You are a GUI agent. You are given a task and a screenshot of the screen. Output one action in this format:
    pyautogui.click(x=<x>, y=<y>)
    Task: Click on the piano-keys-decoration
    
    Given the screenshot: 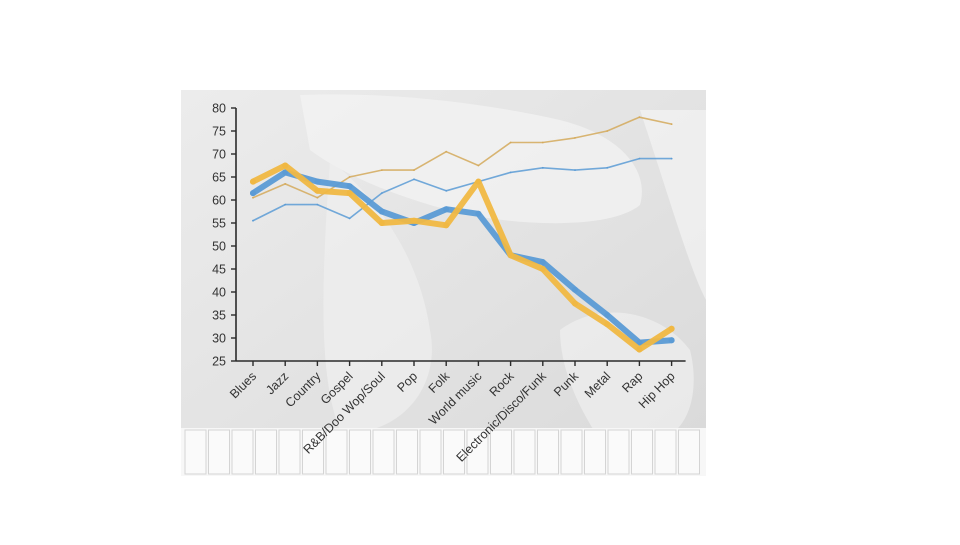 What is the action you would take?
    pyautogui.click(x=442, y=452)
    